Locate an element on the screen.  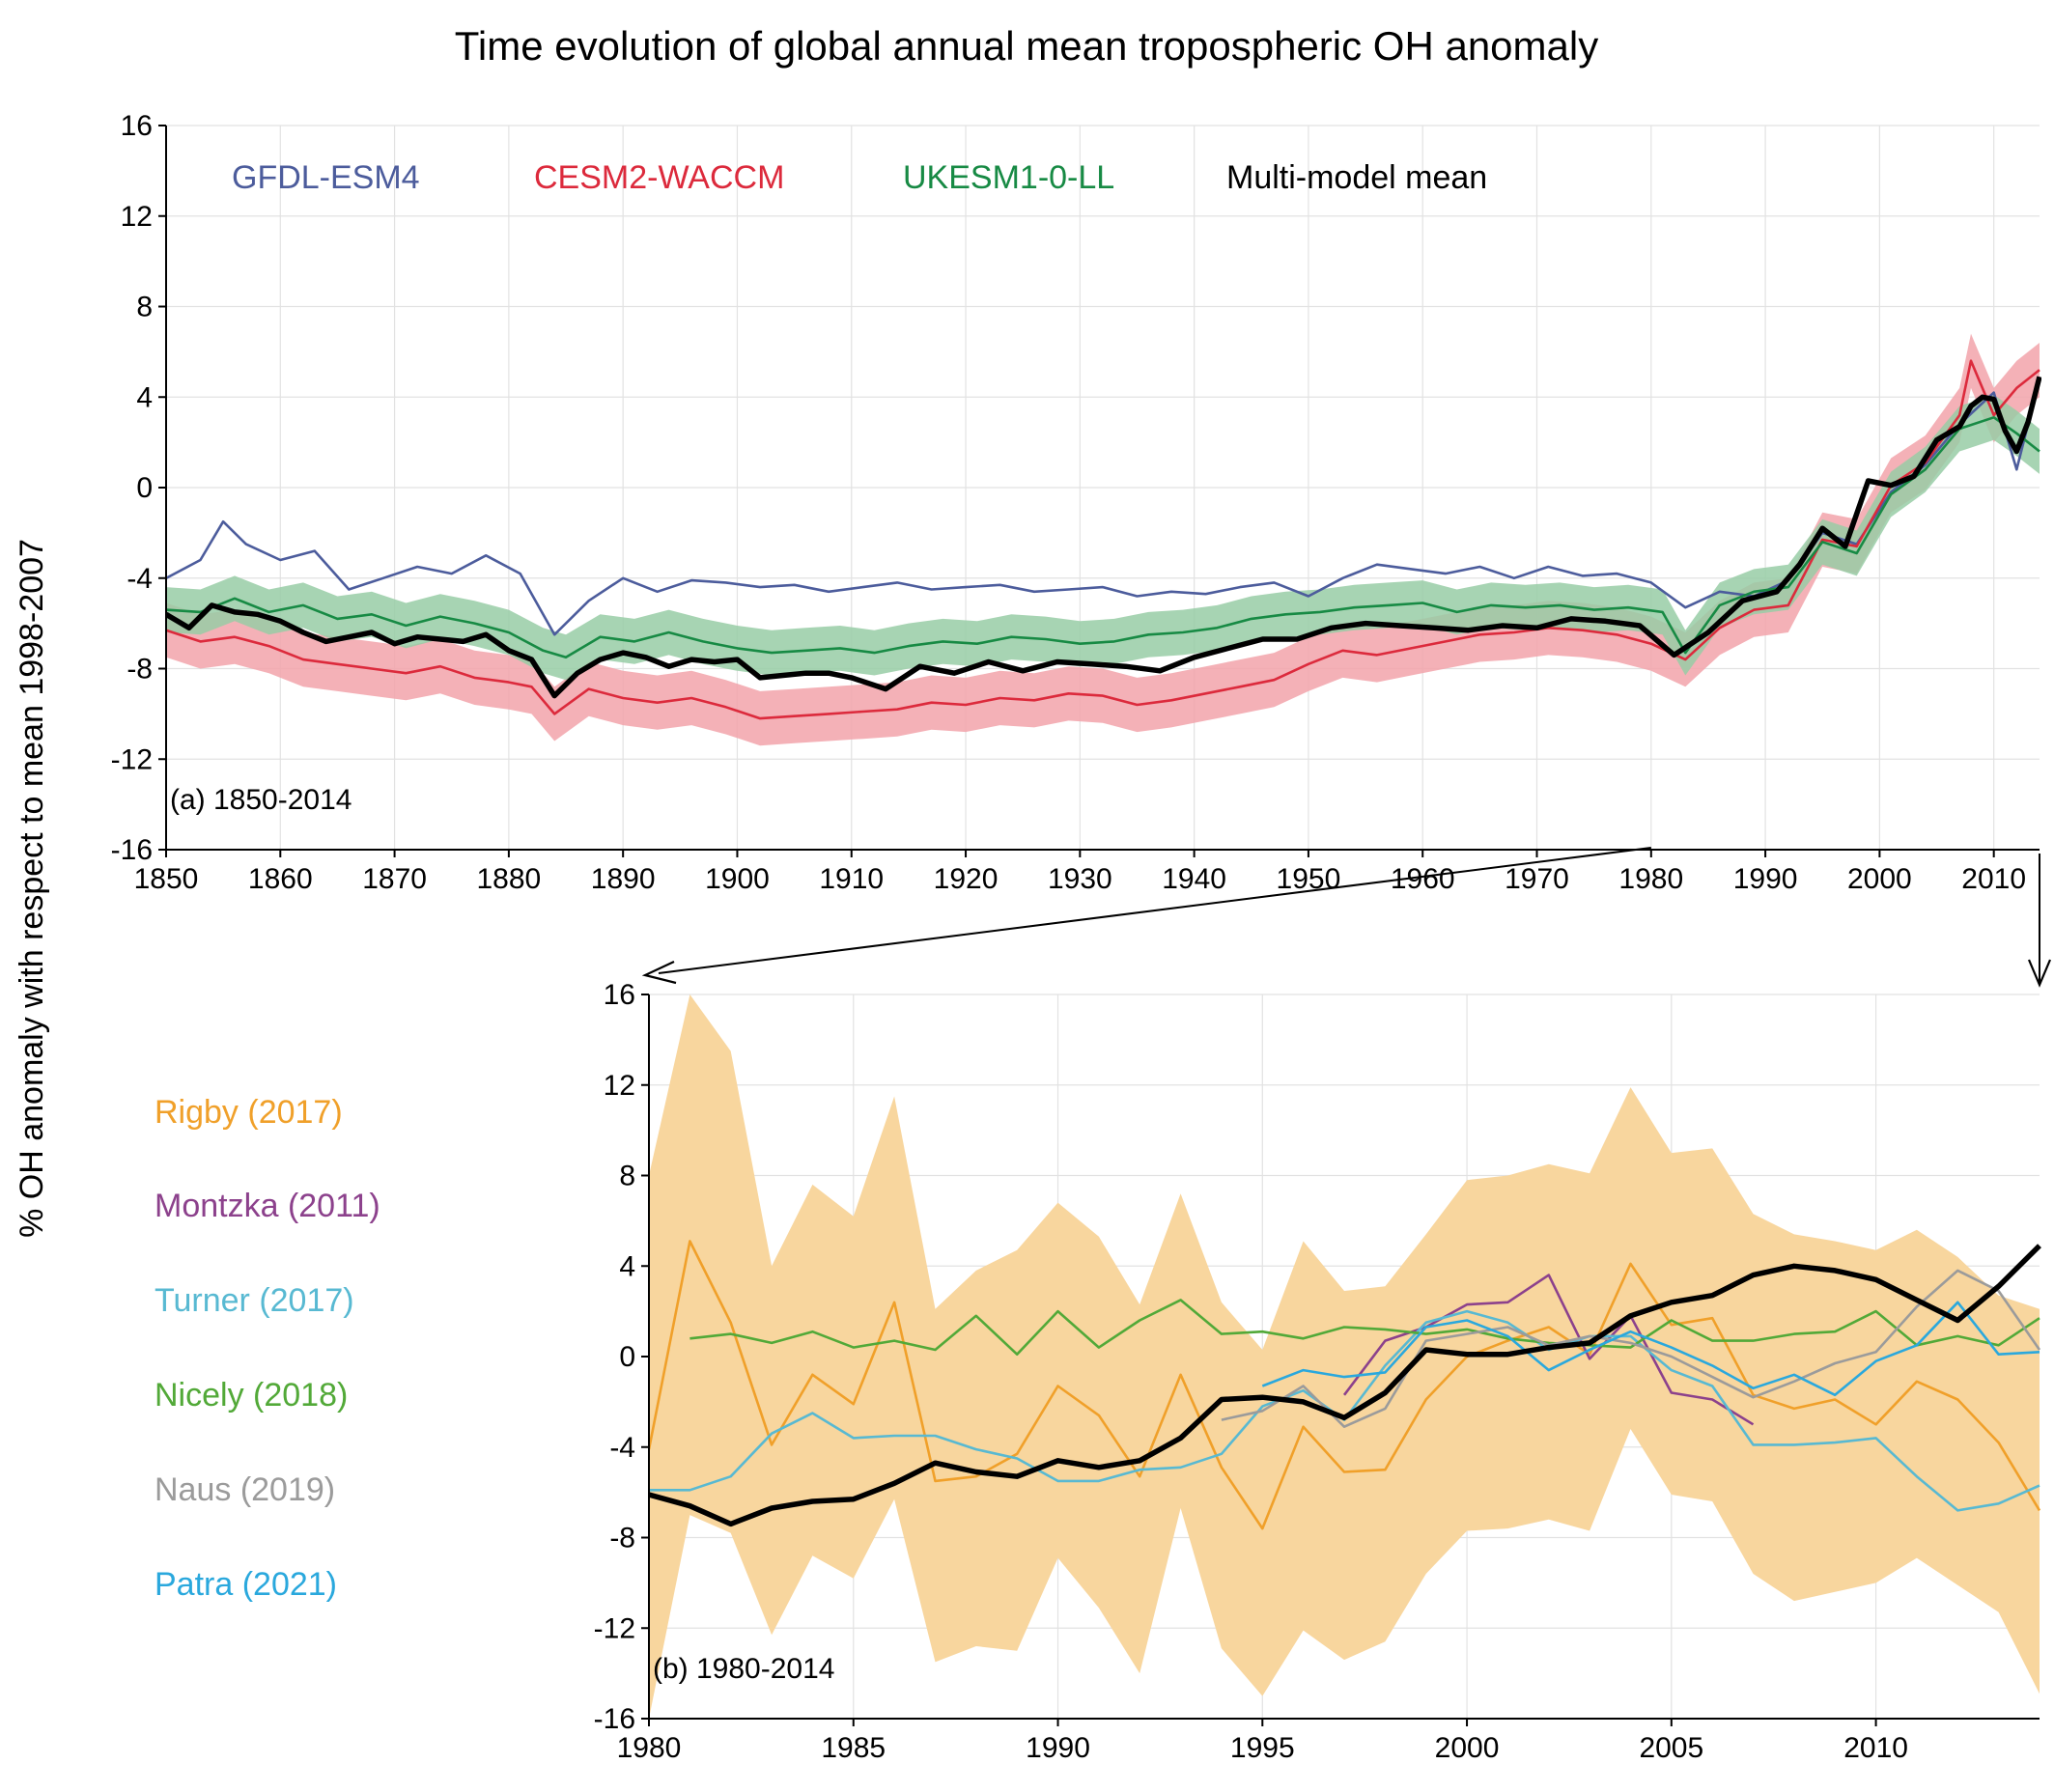
panel-label: (a) 1850-2014 is located at coordinates (261, 800).